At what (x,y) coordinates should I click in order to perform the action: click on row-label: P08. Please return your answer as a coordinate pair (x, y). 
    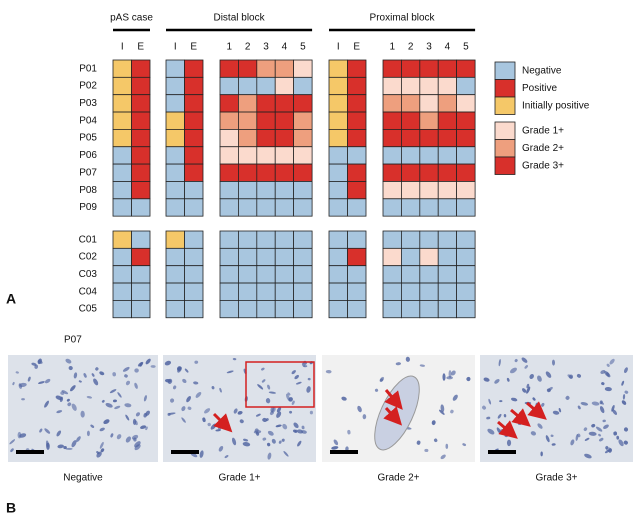
    Looking at the image, I should click on (88, 190).